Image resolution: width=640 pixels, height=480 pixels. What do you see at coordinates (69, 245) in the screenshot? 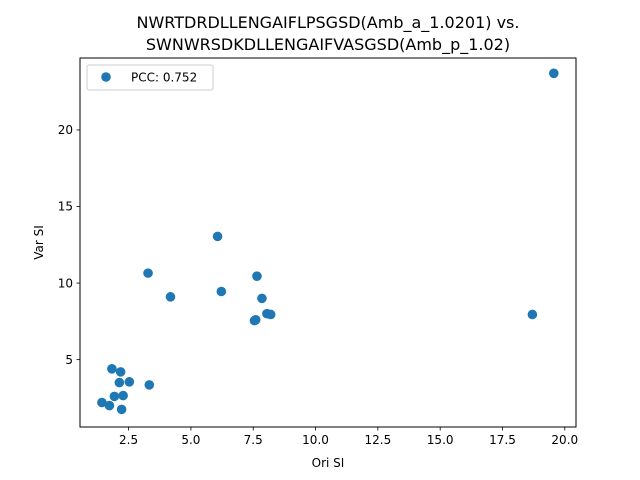
I see `y-axis-ticks: 5 10 15 20` at bounding box center [69, 245].